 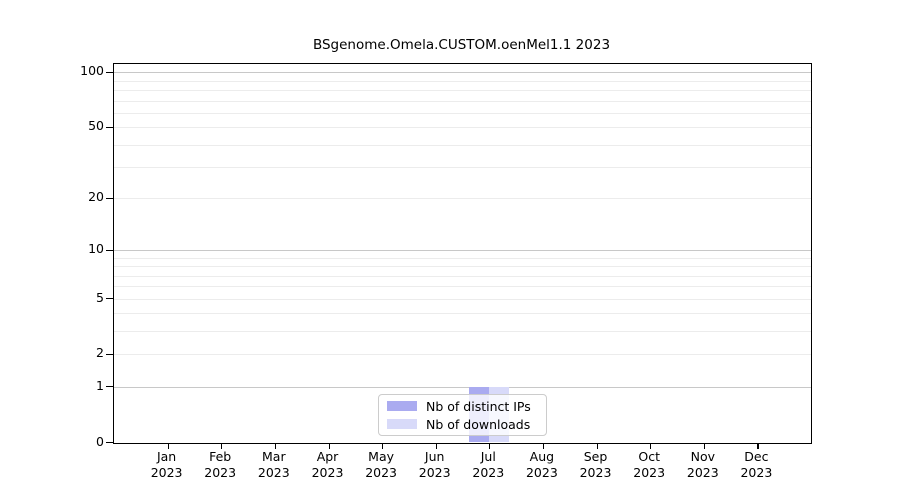 What do you see at coordinates (488, 464) in the screenshot?
I see `x-axis-tick-label: Jul 2023` at bounding box center [488, 464].